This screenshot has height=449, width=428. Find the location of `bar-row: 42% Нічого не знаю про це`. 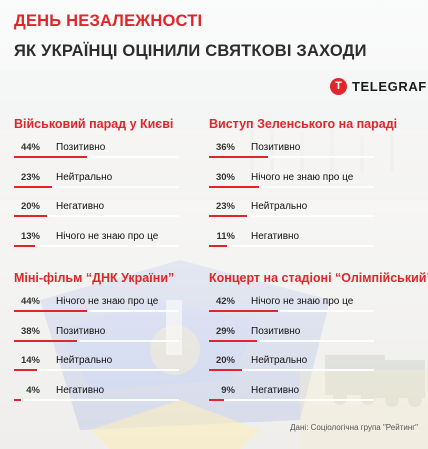

bar-row: 42% Нічого не знаю про це is located at coordinates (312, 309).